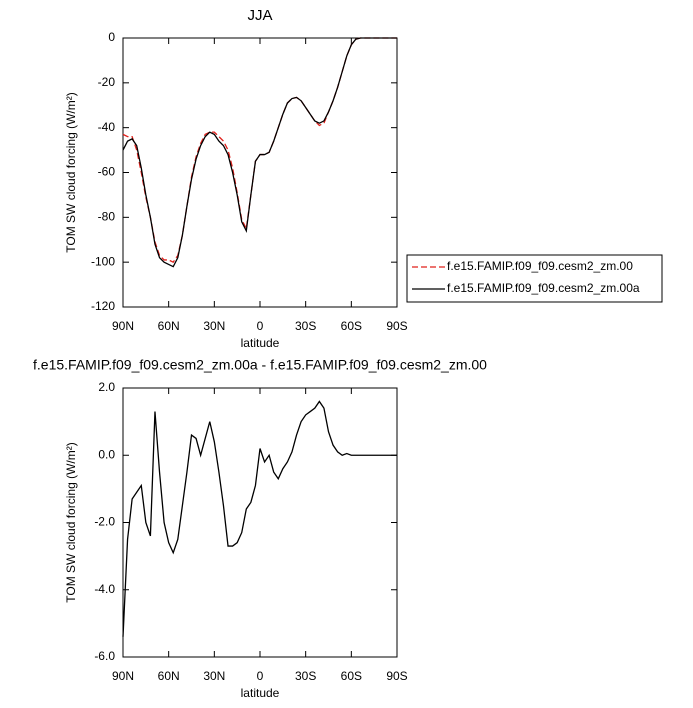  I want to click on y-tick-label: -2.0, so click(104, 522).